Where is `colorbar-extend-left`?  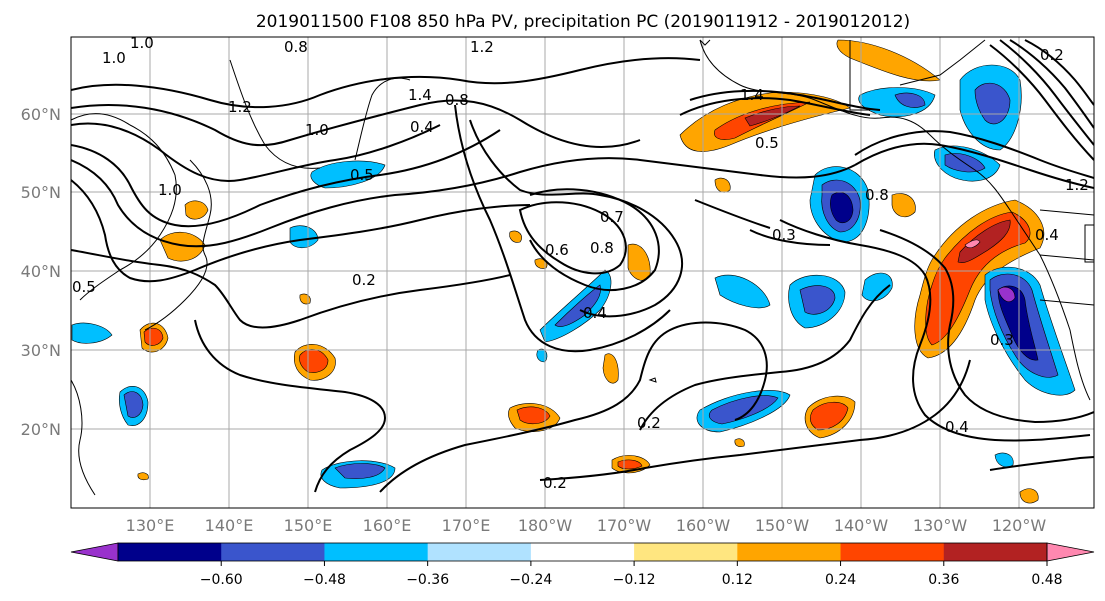
colorbar-extend-left is located at coordinates (94, 552).